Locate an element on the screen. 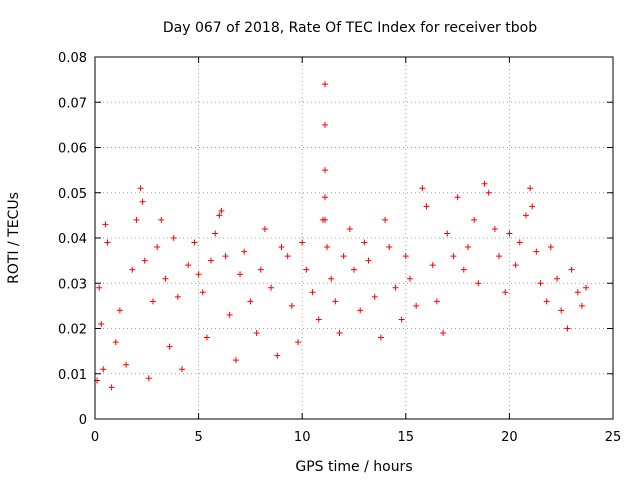 This screenshot has width=640, height=480. y-tick-label: 0.06 is located at coordinates (72, 149).